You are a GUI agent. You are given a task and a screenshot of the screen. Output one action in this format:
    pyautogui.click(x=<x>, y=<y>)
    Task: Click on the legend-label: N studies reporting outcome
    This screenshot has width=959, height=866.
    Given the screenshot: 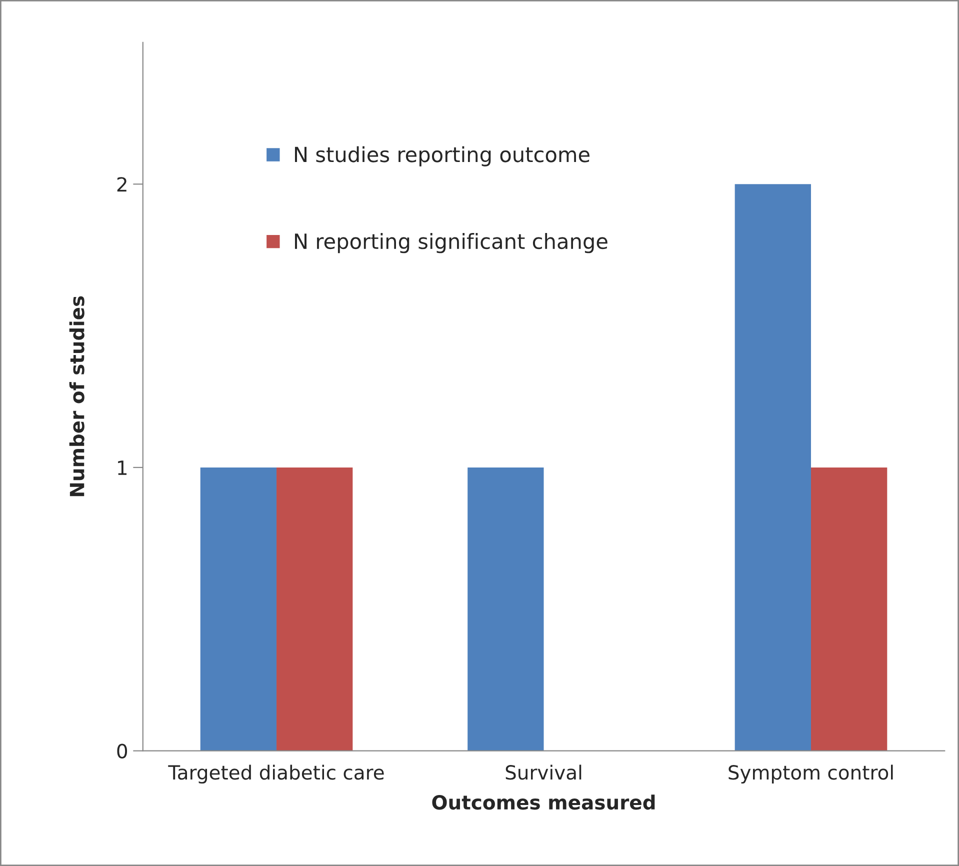 What is the action you would take?
    pyautogui.click(x=442, y=156)
    